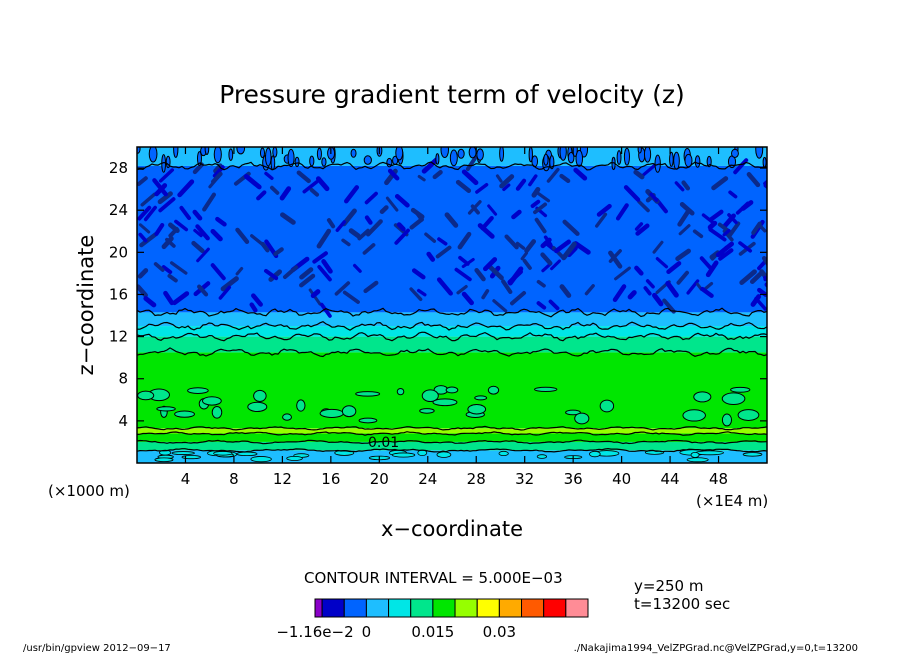  I want to click on x-tick-label: 20, so click(379, 479).